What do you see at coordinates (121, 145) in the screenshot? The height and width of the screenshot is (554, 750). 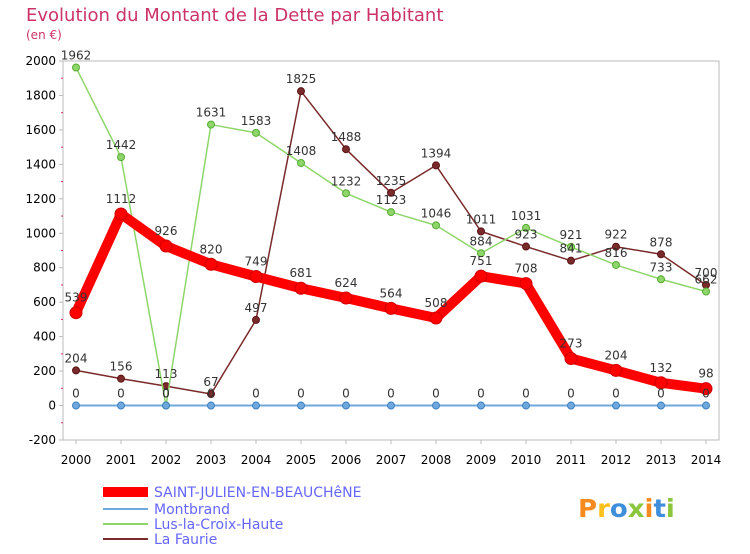 I see `data-label: 1442` at bounding box center [121, 145].